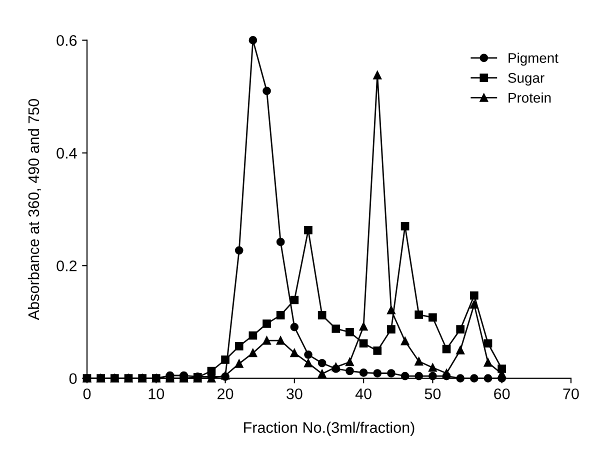  I want to click on x-tick-label: 50, so click(432, 394).